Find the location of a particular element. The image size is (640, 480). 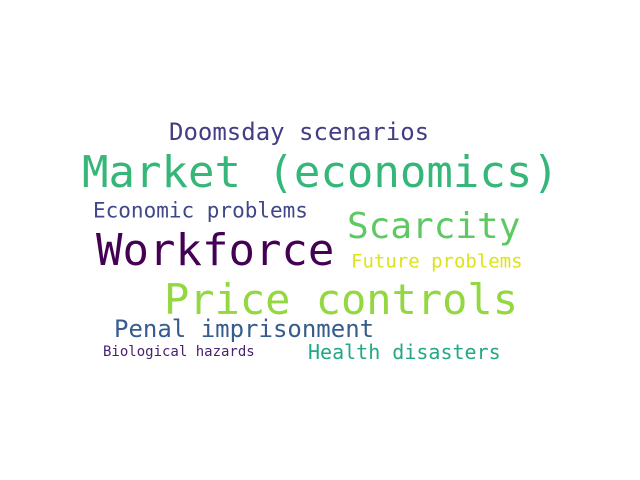

word-biological-hazards: Biological hazards is located at coordinates (179, 352).